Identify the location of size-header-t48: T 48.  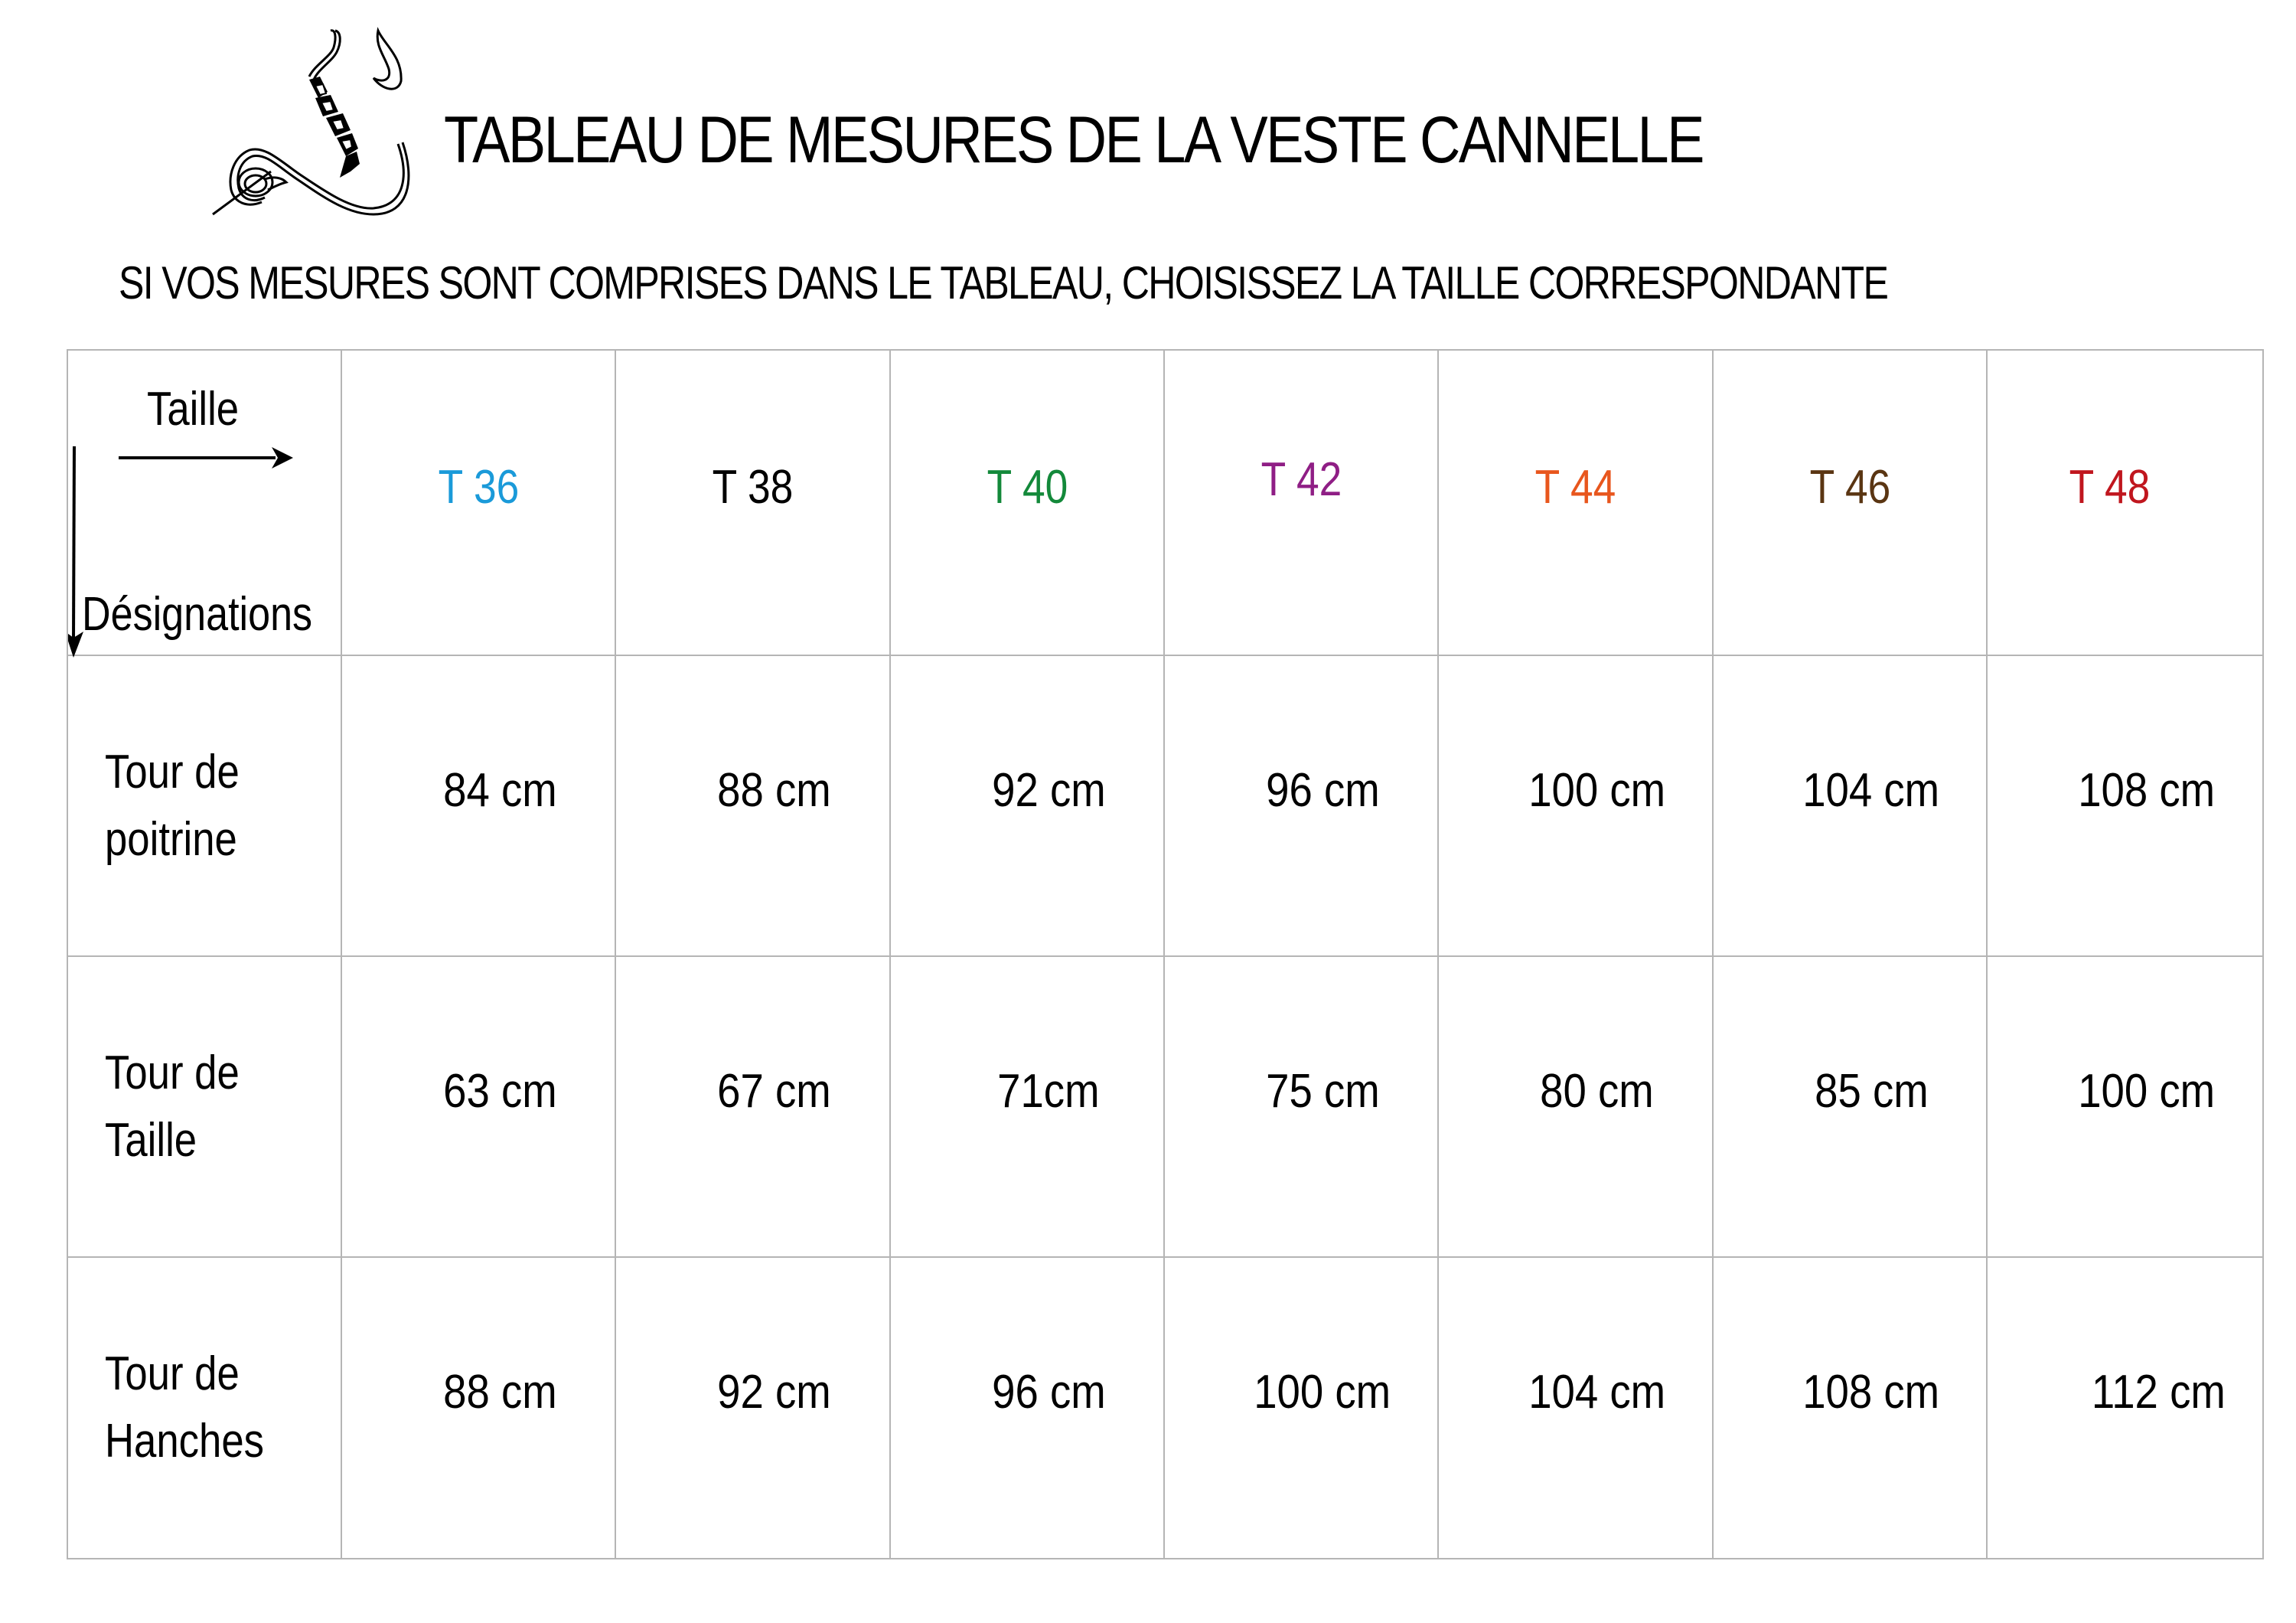
(2125, 502).